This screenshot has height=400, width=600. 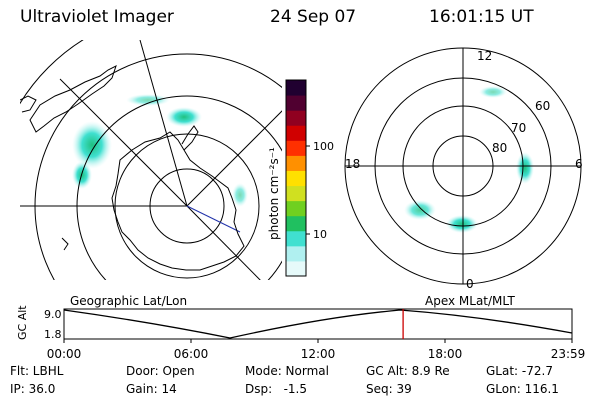 What do you see at coordinates (352, 164) in the screenshot?
I see `apex-mlt-18: 18` at bounding box center [352, 164].